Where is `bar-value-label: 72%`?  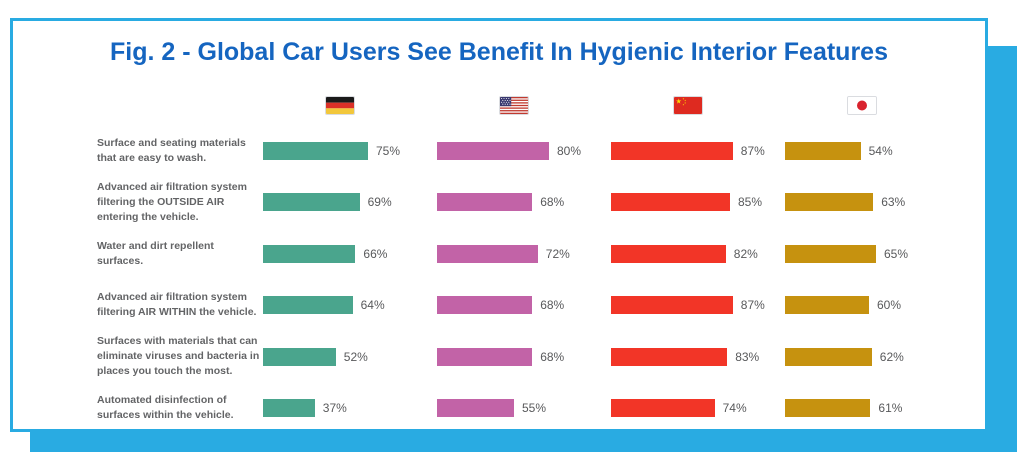 bar-value-label: 72% is located at coordinates (557, 253).